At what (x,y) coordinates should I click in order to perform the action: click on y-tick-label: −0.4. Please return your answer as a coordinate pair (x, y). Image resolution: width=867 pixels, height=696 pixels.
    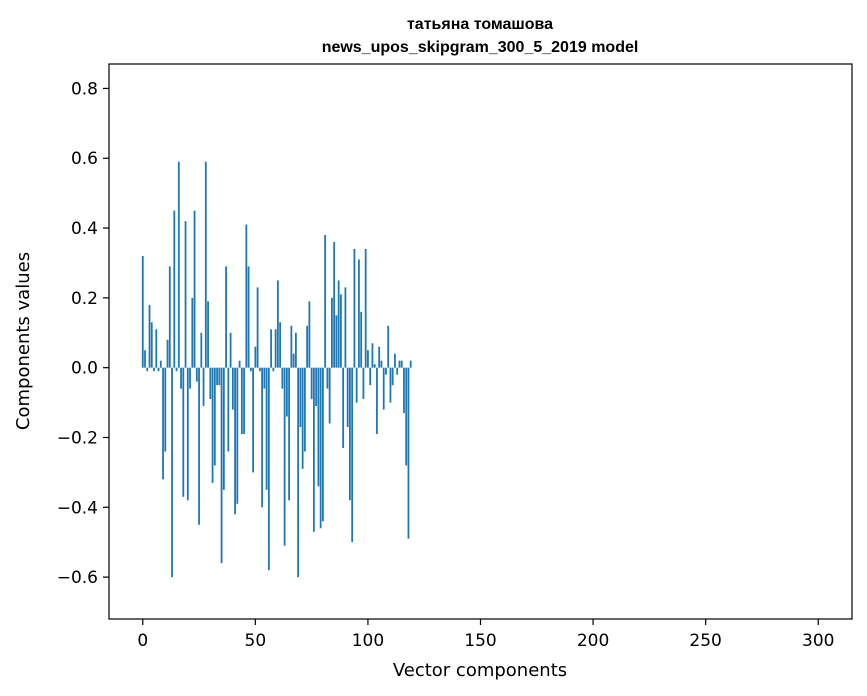
    Looking at the image, I should click on (77, 508).